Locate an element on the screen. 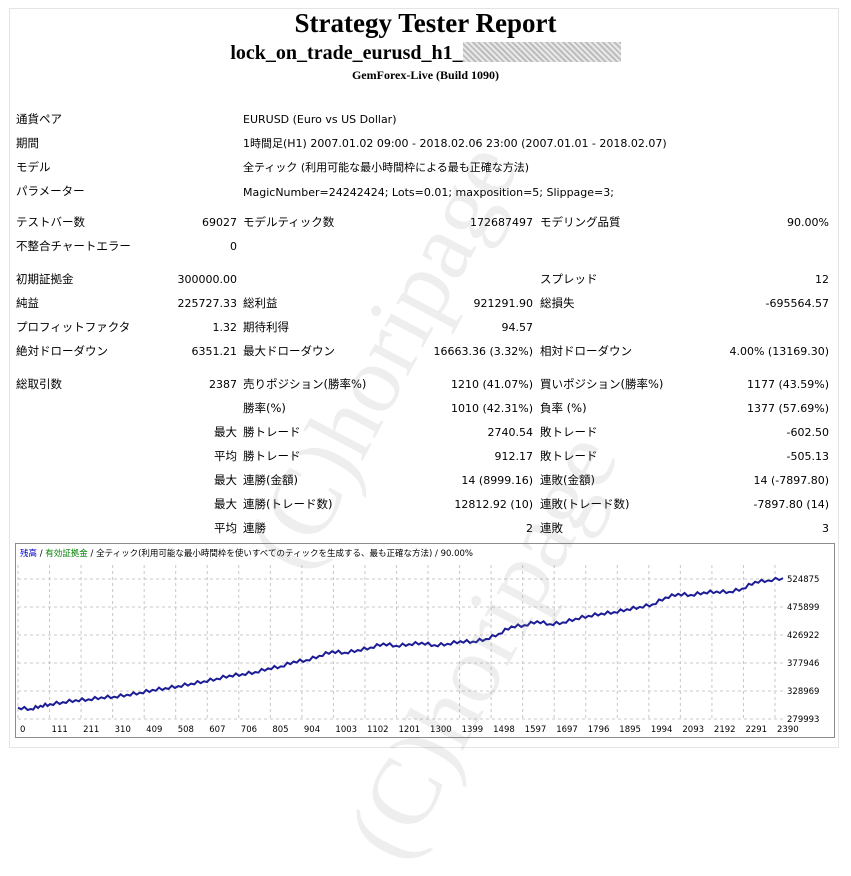 The height and width of the screenshot is (876, 851). avg-cons-wins-label: 連勝 is located at coordinates (254, 528).